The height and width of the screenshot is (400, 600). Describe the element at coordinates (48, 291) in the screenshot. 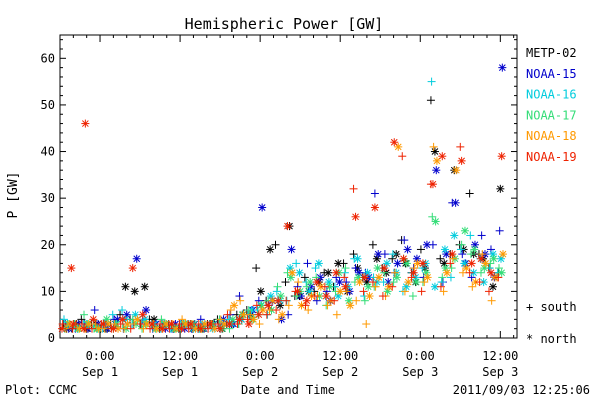

I see `y-tick-label: 10` at that location.